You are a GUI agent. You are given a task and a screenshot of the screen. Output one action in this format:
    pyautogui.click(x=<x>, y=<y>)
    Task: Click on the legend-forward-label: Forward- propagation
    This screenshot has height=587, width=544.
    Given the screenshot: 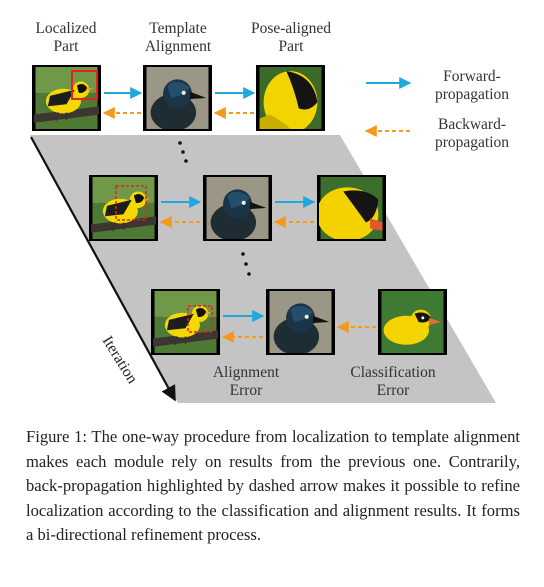 What is the action you would take?
    pyautogui.click(x=472, y=85)
    